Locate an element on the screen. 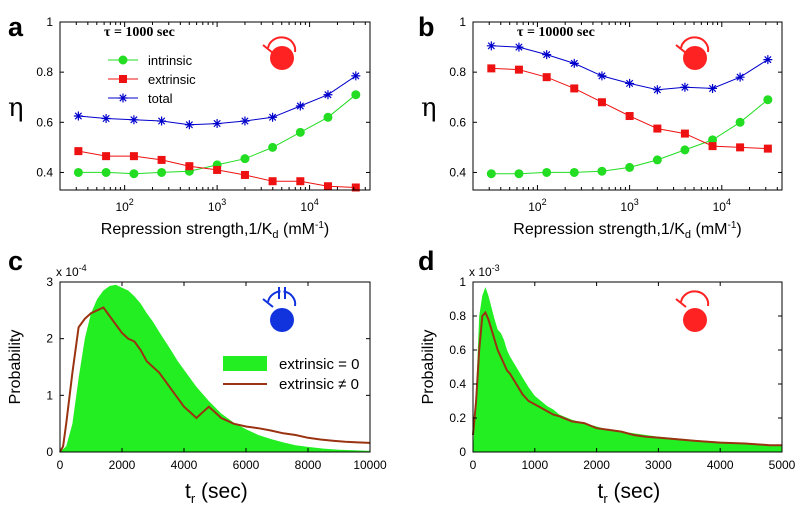 This screenshot has height=506, width=804. y-axis-label: η is located at coordinates (16, 108).